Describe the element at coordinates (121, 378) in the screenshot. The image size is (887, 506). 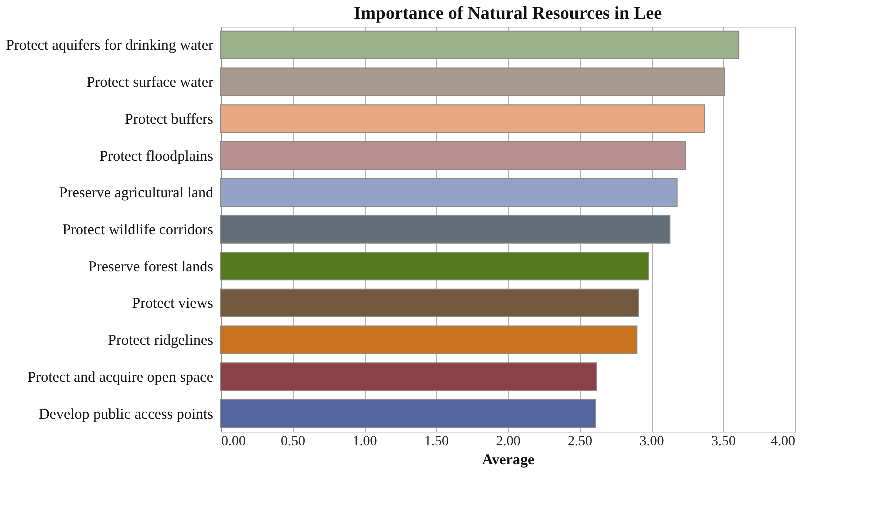
I see `y-tick-label: Protect and acquire open space` at that location.